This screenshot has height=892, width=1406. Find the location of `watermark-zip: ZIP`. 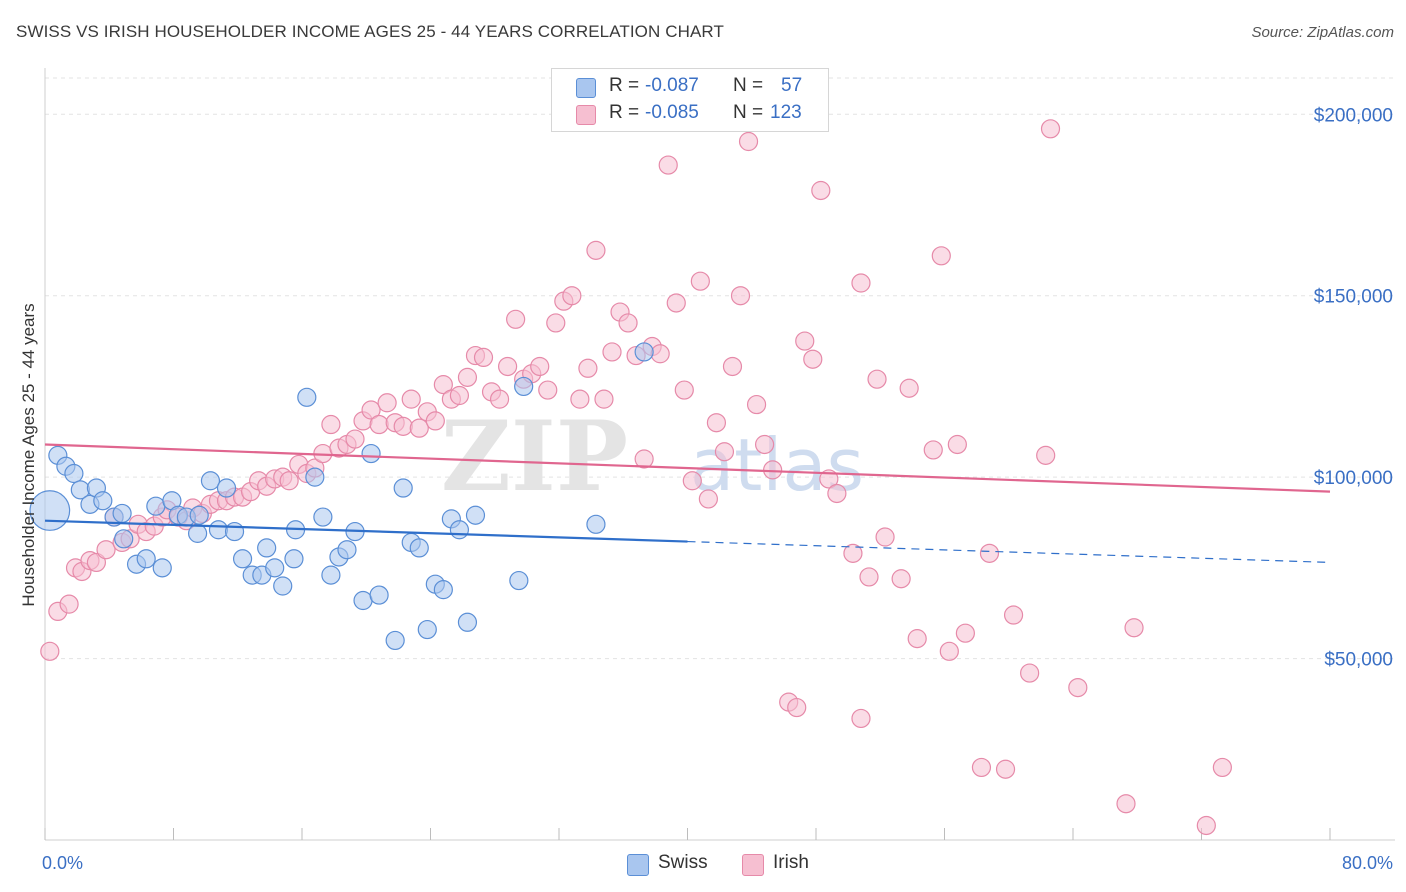

watermark-zip: ZIP is located at coordinates (534, 456).